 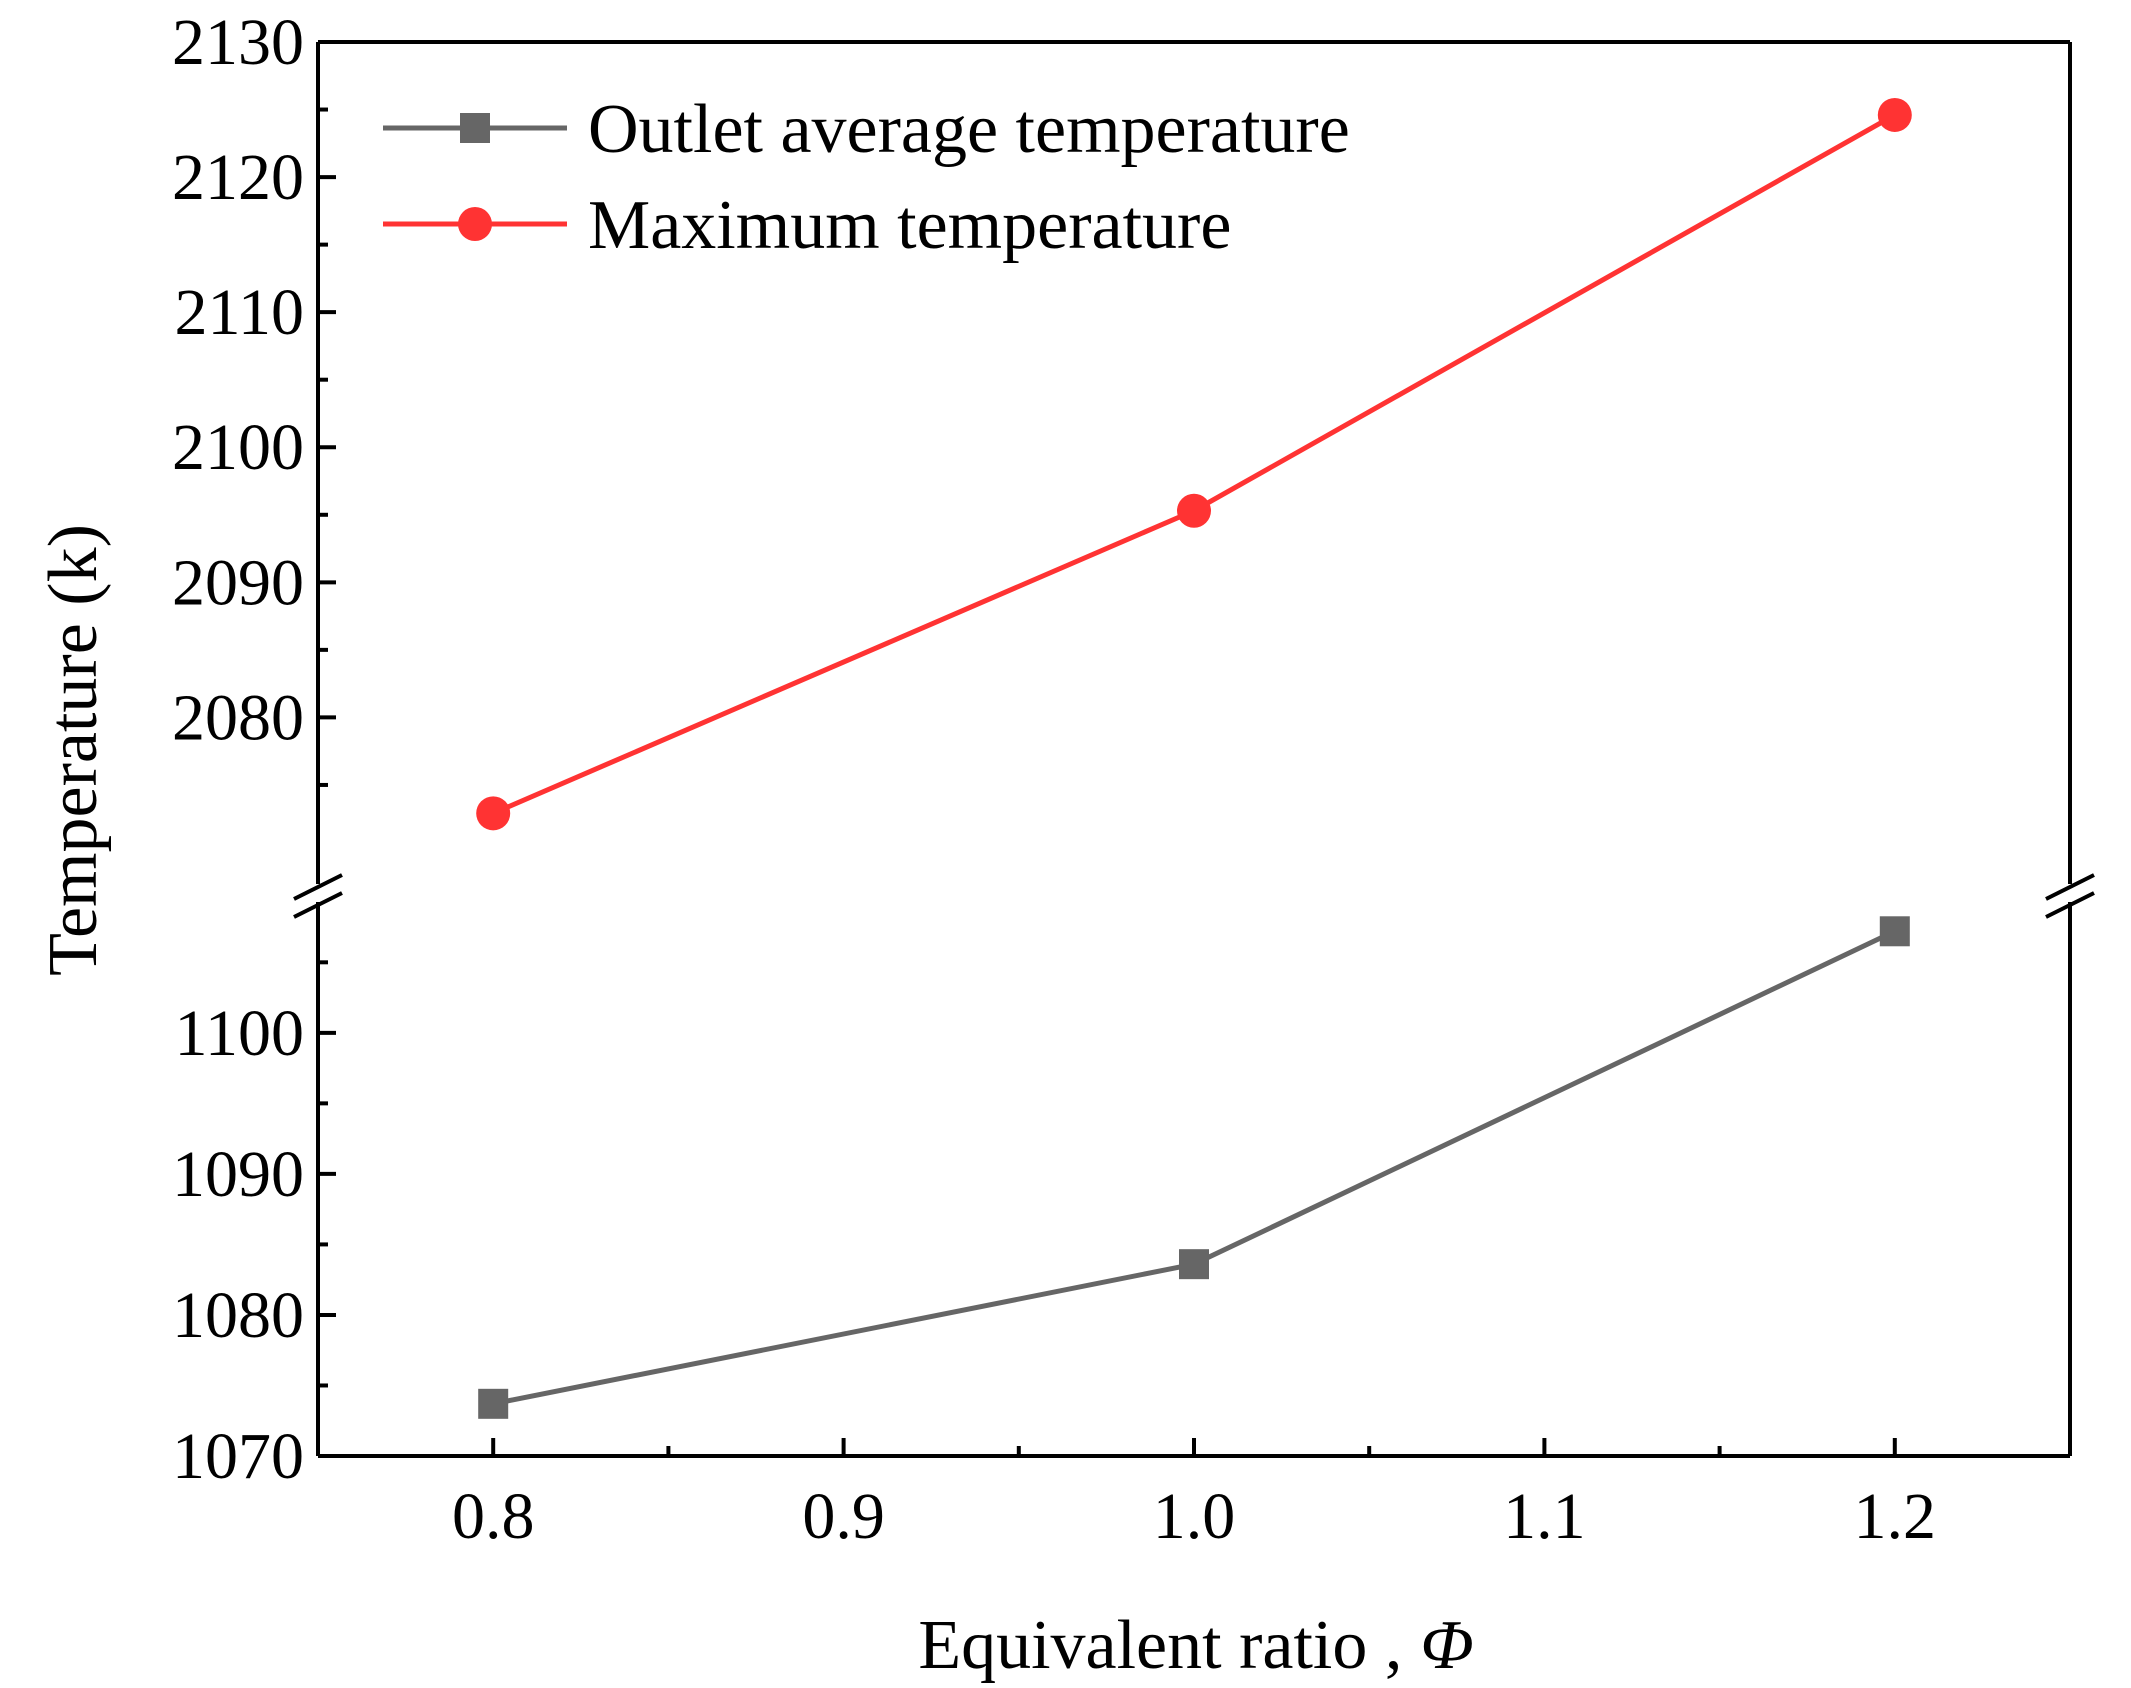 I want to click on y-tick-label: 2130, so click(x=238, y=42).